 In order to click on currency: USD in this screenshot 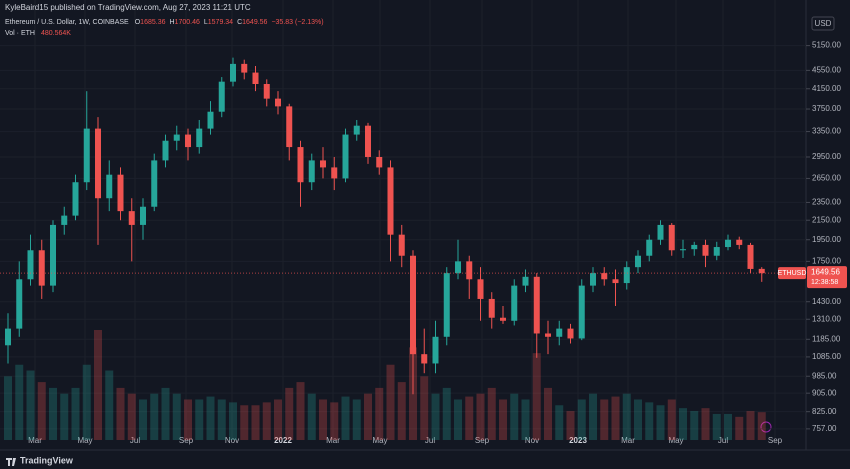, I will do `click(823, 23)`.